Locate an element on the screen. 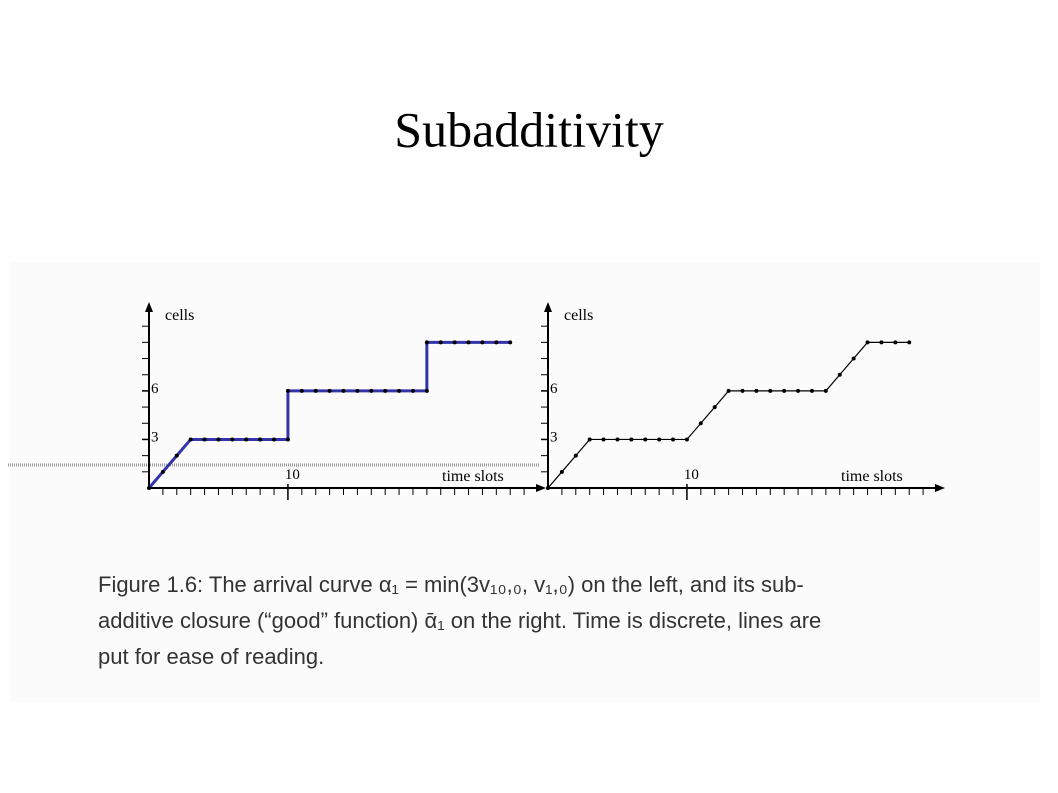 This screenshot has height=793, width=1058. caption-line: put for ease of reading. is located at coordinates (211, 656).